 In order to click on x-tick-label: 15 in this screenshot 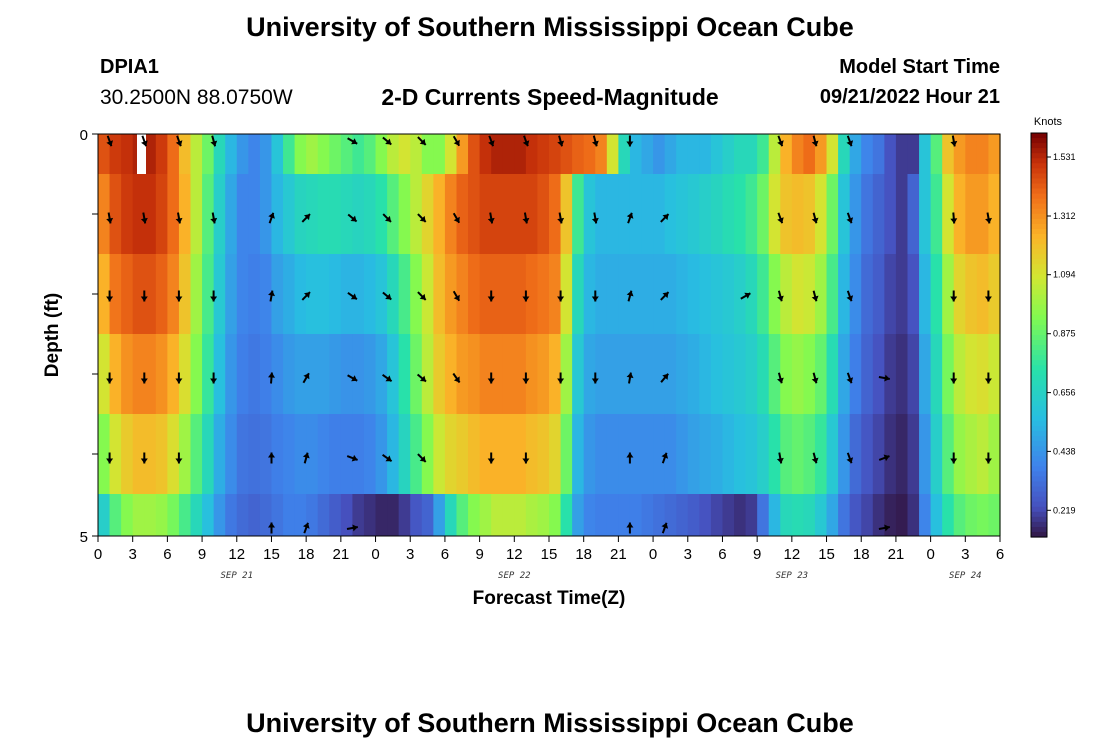, I will do `click(271, 554)`.